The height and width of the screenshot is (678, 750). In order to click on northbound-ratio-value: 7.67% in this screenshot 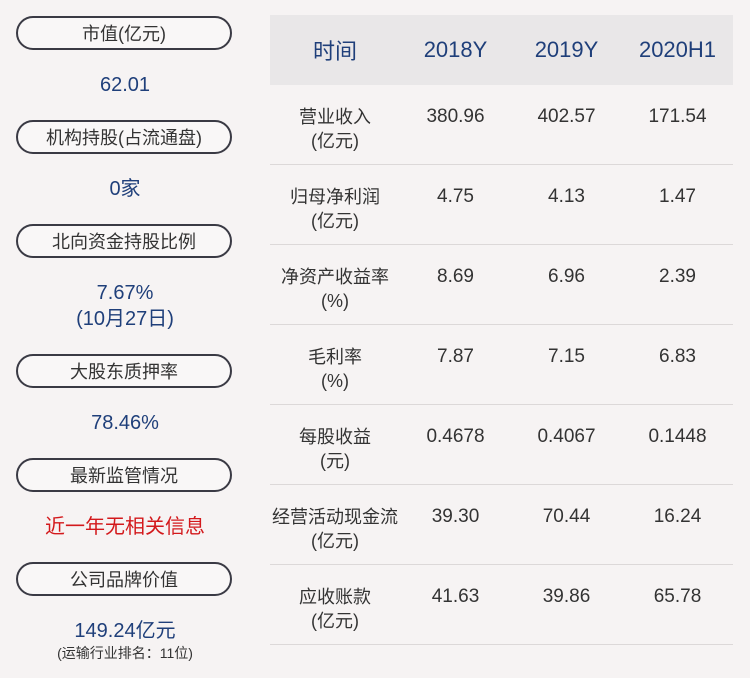, I will do `click(125, 293)`.